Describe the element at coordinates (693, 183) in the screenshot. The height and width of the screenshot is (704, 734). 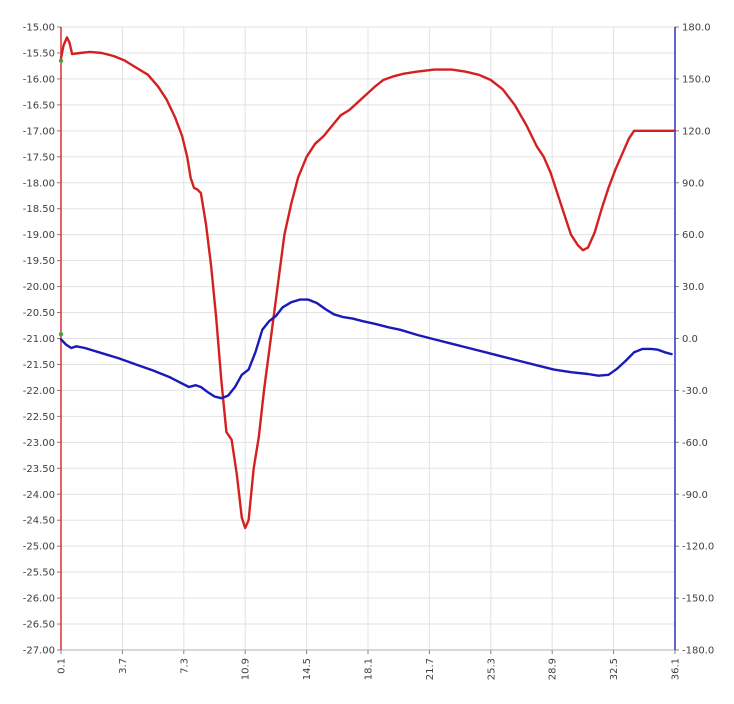
I see `right-axis-tick-label: 90.0` at that location.